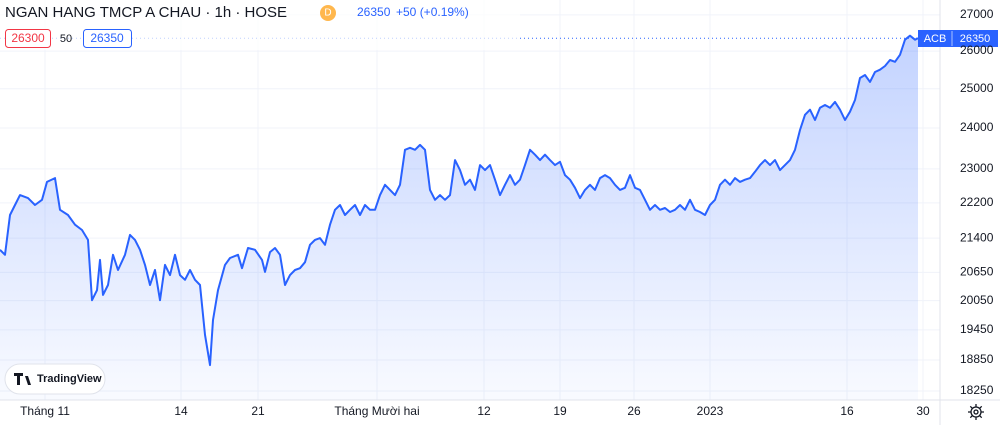  What do you see at coordinates (484, 411) in the screenshot?
I see `x-tick-label: 12` at bounding box center [484, 411].